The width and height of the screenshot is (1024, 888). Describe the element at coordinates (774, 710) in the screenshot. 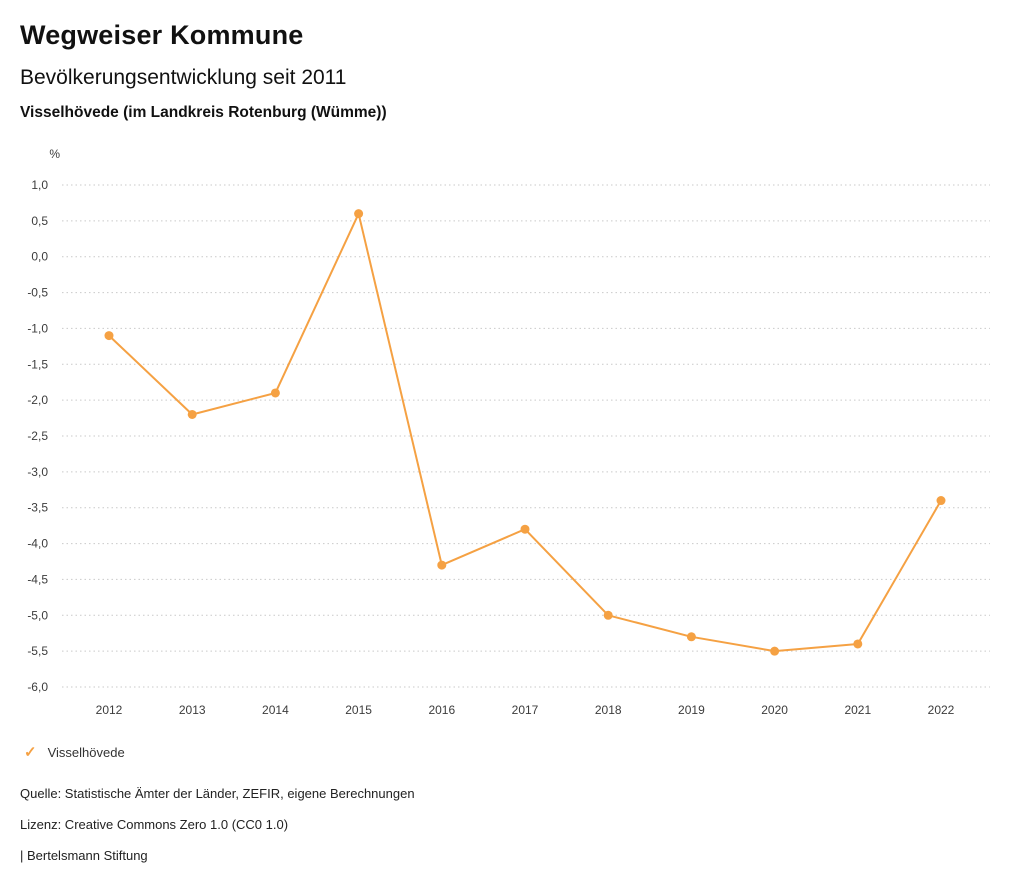

I see `x-tick-label: 2020` at that location.